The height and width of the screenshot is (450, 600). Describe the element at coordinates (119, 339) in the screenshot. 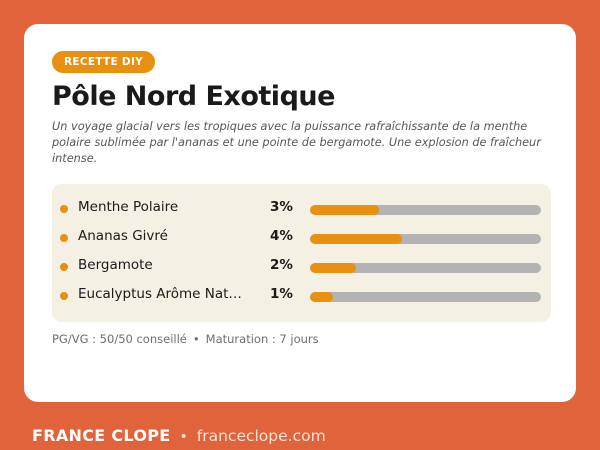

I see `pg-vg-ratio: PG/VG : 50/50 conseillé` at that location.